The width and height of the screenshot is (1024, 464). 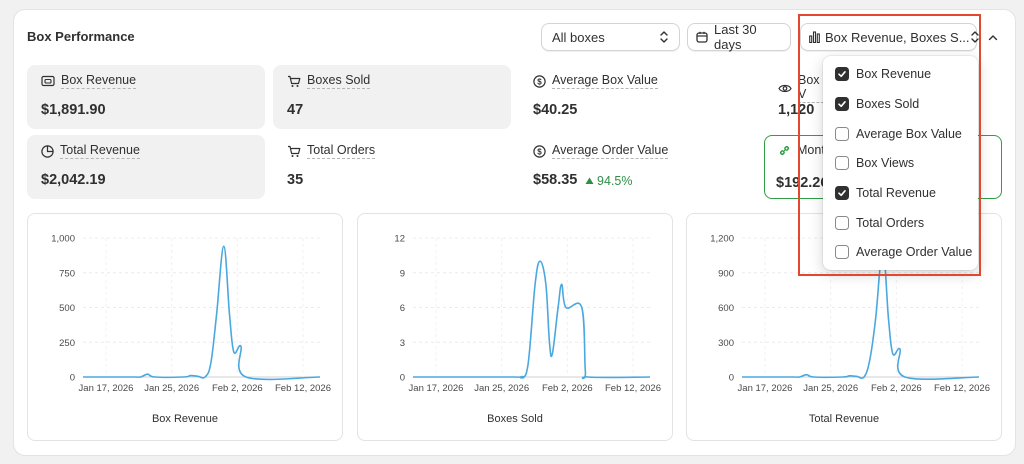 What do you see at coordinates (555, 110) in the screenshot?
I see `metric-value: $40.25` at bounding box center [555, 110].